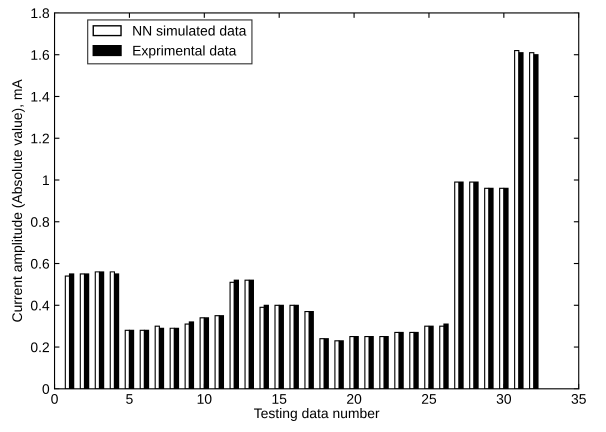 This screenshot has height=432, width=606. What do you see at coordinates (279, 399) in the screenshot?
I see `x-tick-label: 15` at bounding box center [279, 399].